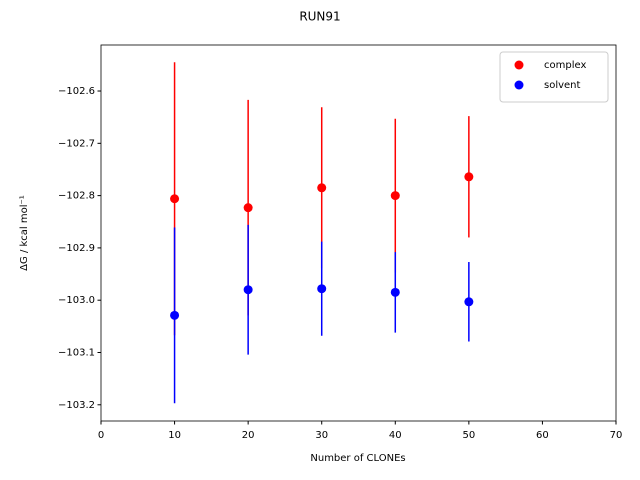  What do you see at coordinates (101, 435) in the screenshot?
I see `x-tick-label: 0` at bounding box center [101, 435].